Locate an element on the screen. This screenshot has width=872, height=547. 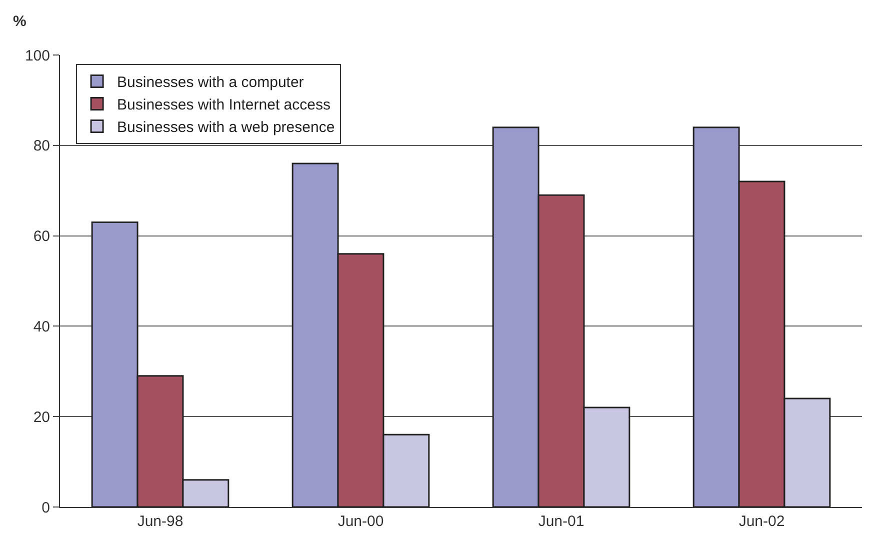
y-tick-label: 40 is located at coordinates (41, 327).